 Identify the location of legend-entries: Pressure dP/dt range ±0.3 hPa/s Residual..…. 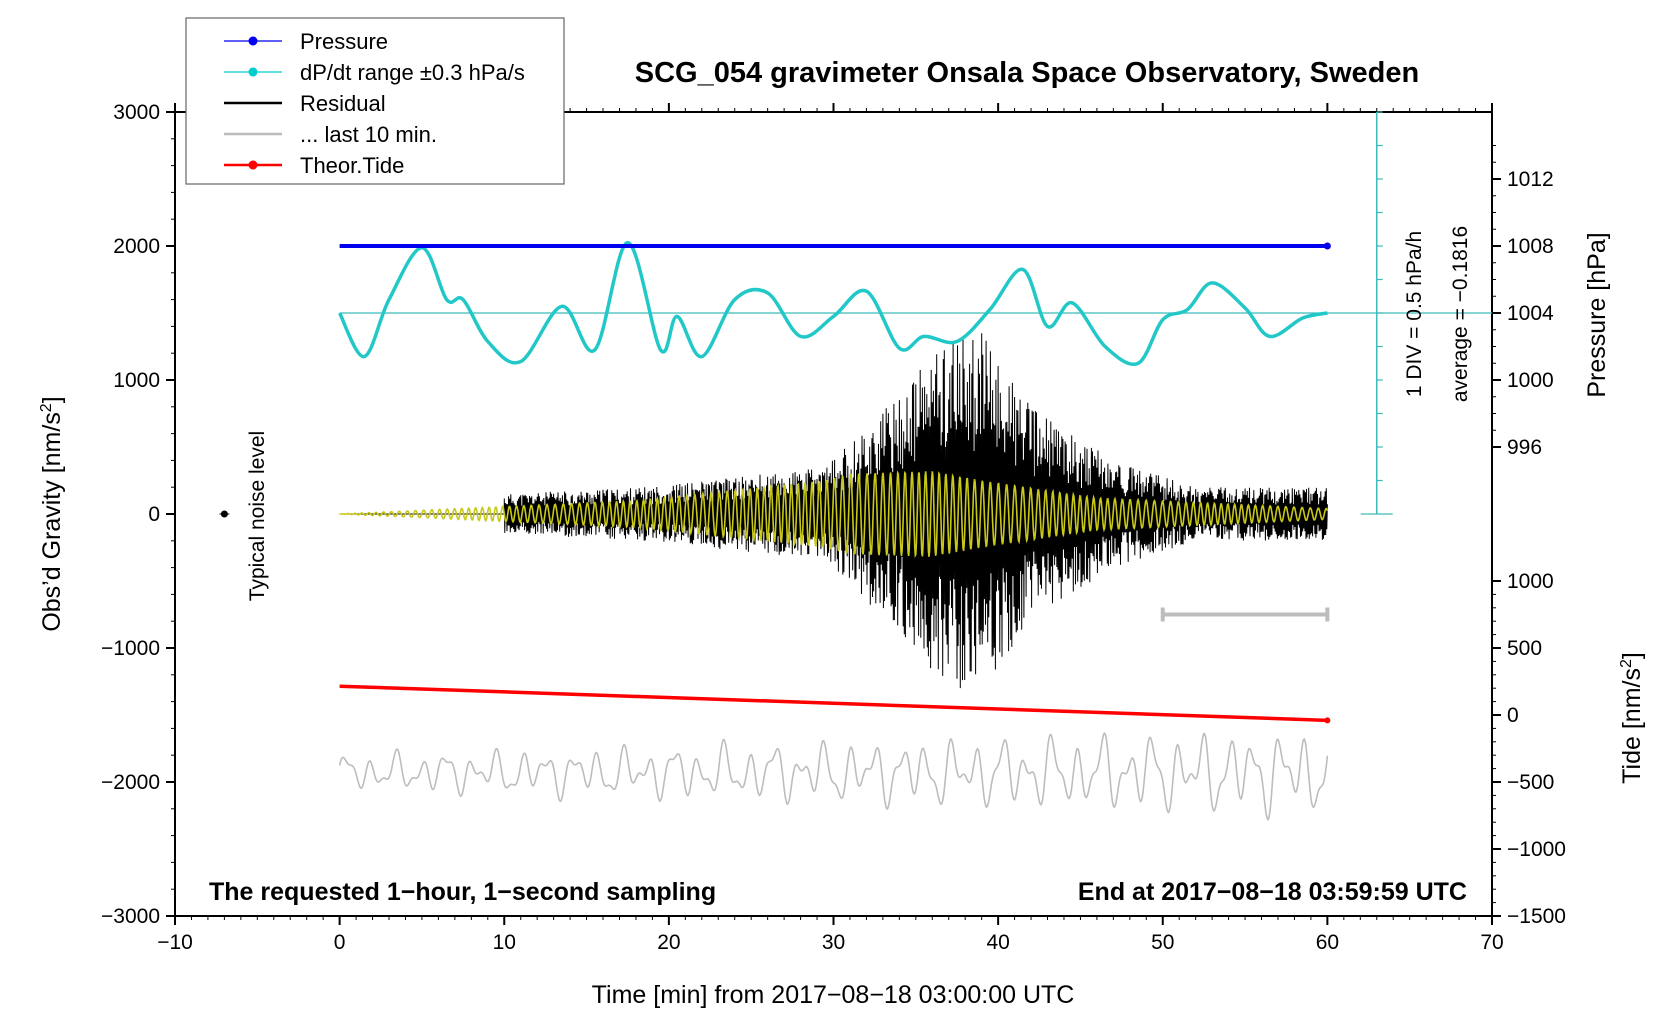
(374, 103).